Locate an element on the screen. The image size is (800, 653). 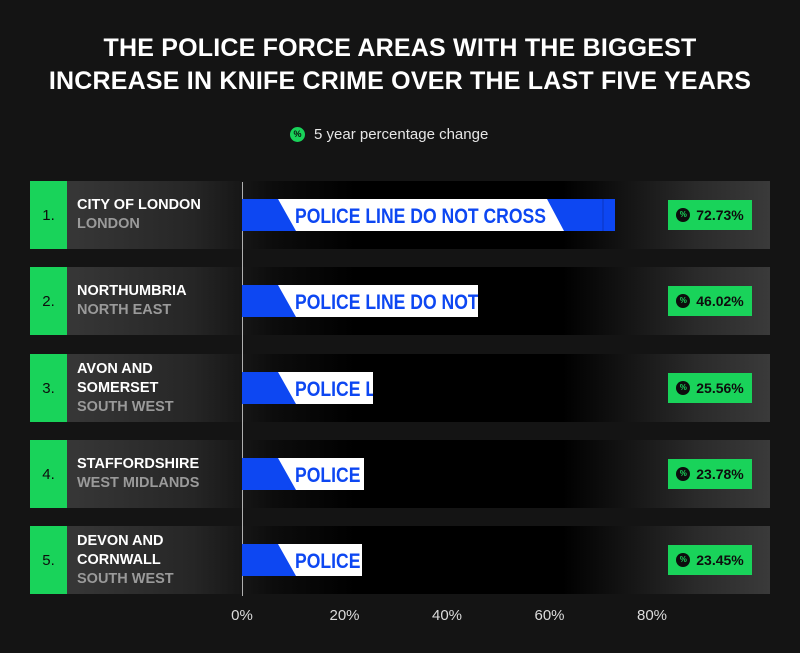
chart-row: 2. NORTHUMBRIA NORTH EAST% 46.02% is located at coordinates (400, 301).